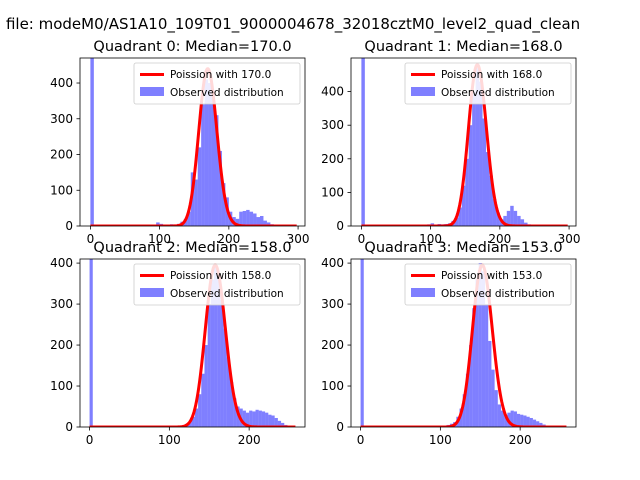 Image resolution: width=640 pixels, height=480 pixels. Describe the element at coordinates (227, 93) in the screenshot. I see `quadrant-0-legend-observed-label: Observed distribution` at that location.